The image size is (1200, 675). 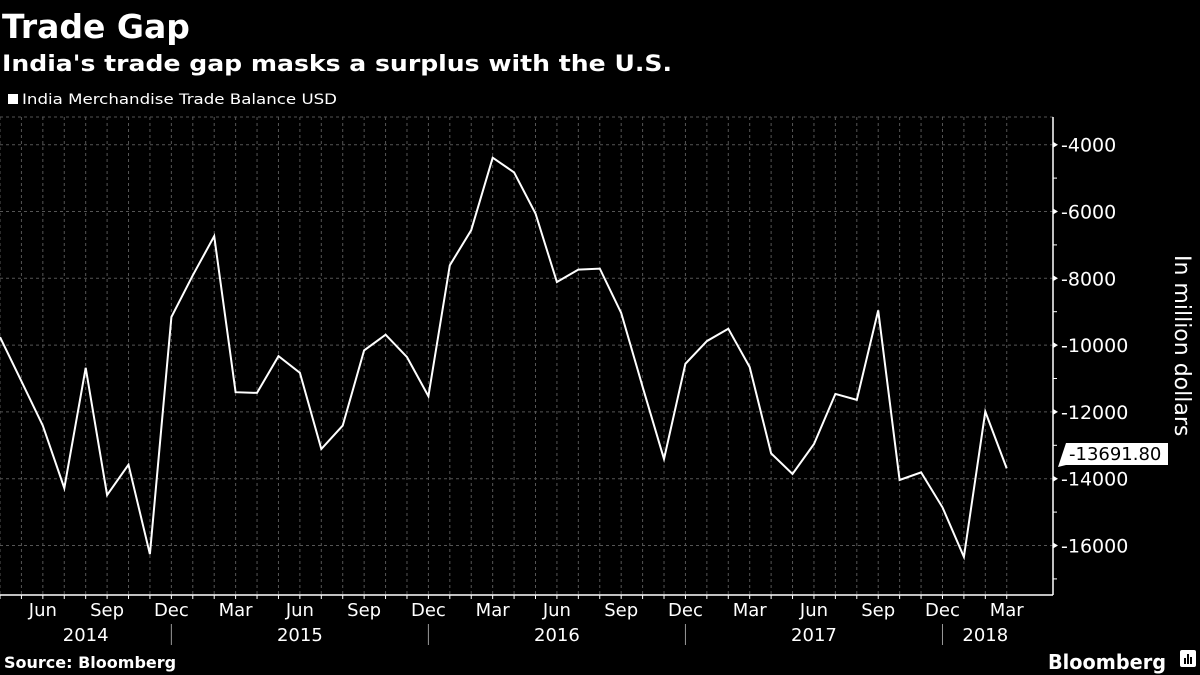 I want to click on y-tick-label: -6000, so click(x=1088, y=213).